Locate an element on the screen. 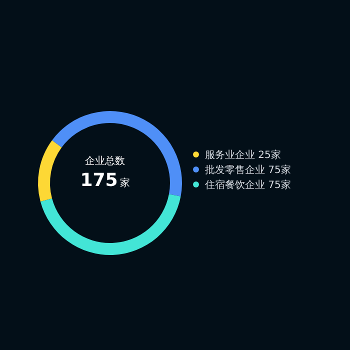 The height and width of the screenshot is (350, 350). legend-label: 服务业企业 is located at coordinates (230, 155).